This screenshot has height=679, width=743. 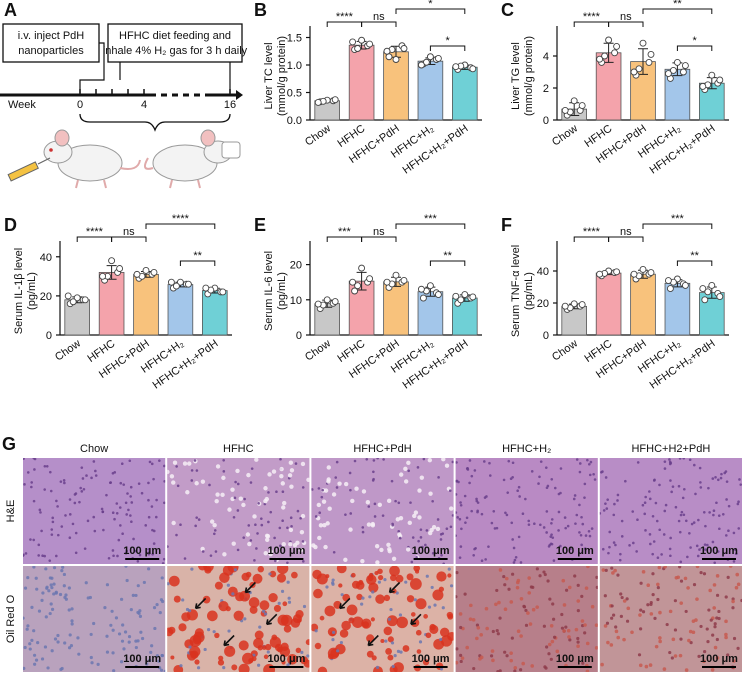 I want to click on error-bar, so click(x=643, y=61).